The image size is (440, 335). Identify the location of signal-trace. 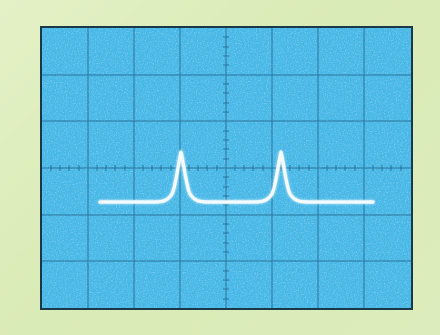
(236, 177).